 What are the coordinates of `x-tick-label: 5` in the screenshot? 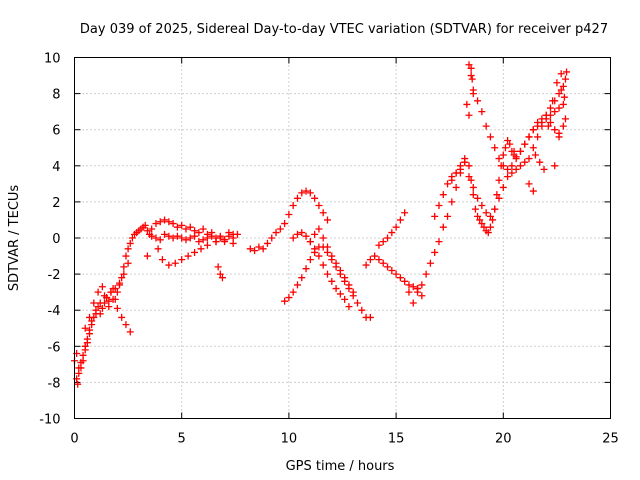 It's located at (182, 439).